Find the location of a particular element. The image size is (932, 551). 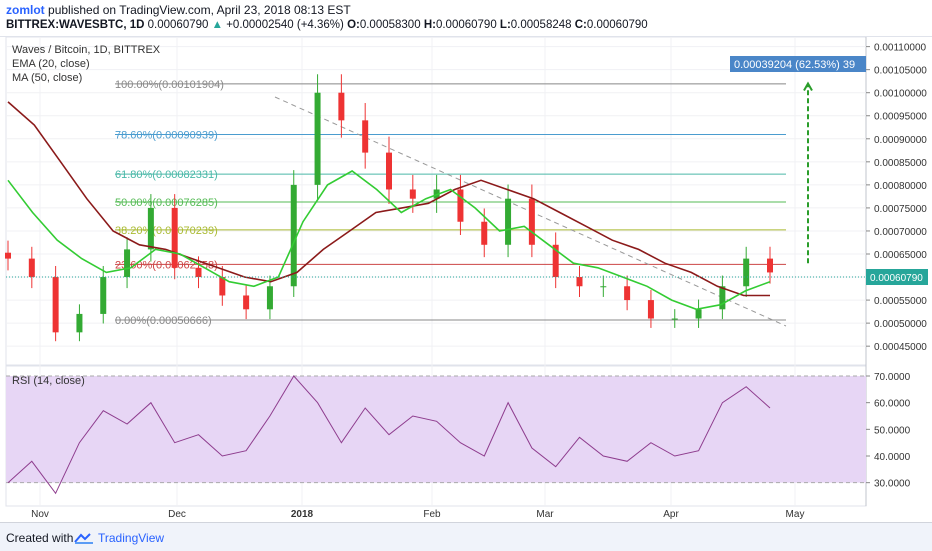

high-label: H: is located at coordinates (429, 25).